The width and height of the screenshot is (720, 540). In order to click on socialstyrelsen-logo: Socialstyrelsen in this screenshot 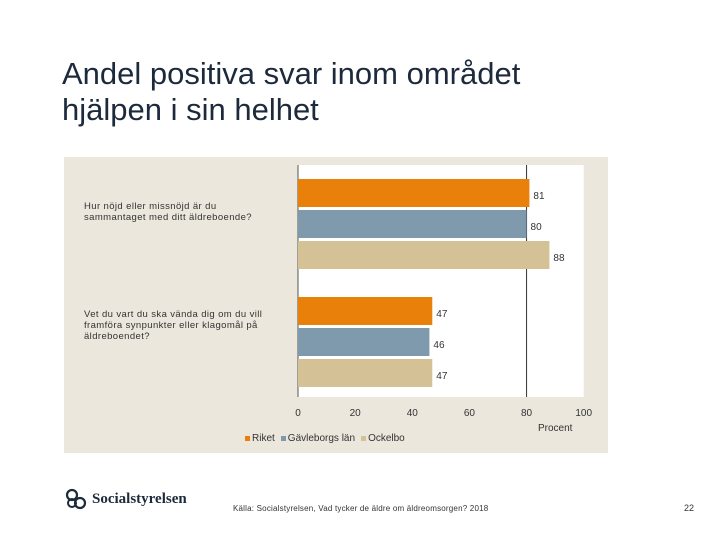, I will do `click(125, 499)`.